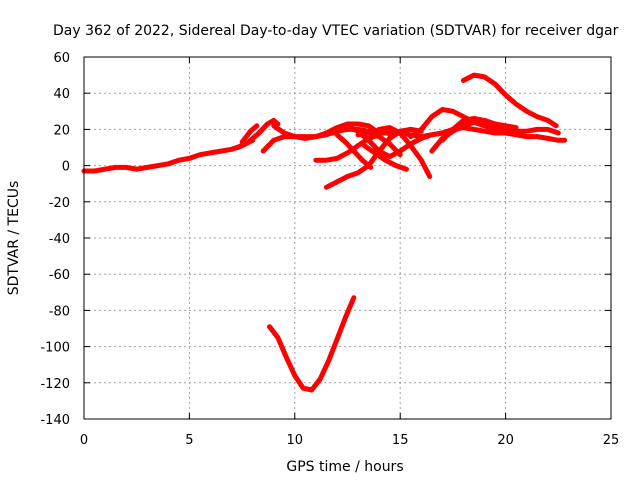  What do you see at coordinates (59, 203) in the screenshot?
I see `y-tick-label: -20` at bounding box center [59, 203].